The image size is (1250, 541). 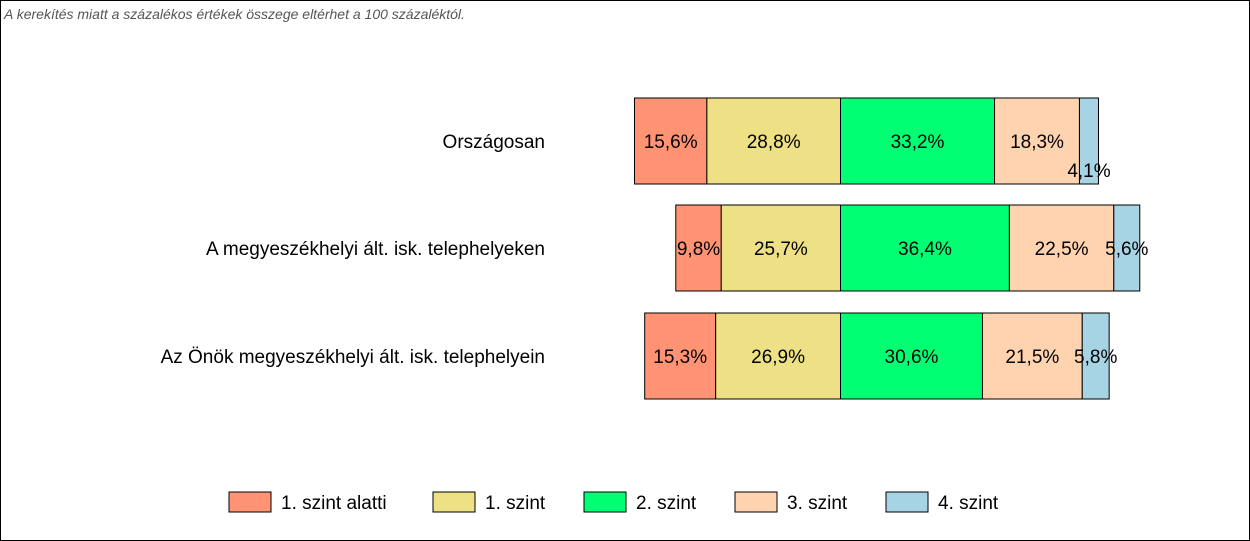 What do you see at coordinates (817, 503) in the screenshot?
I see `legend-label: 3. szint` at bounding box center [817, 503].